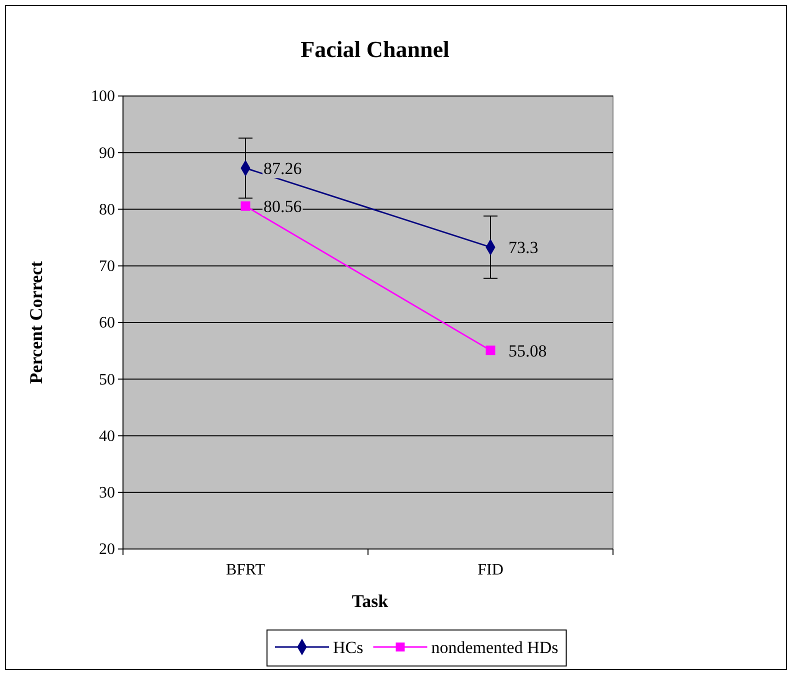 The image size is (792, 677). Describe the element at coordinates (527, 350) in the screenshot. I see `data-label: 55.08` at that location.